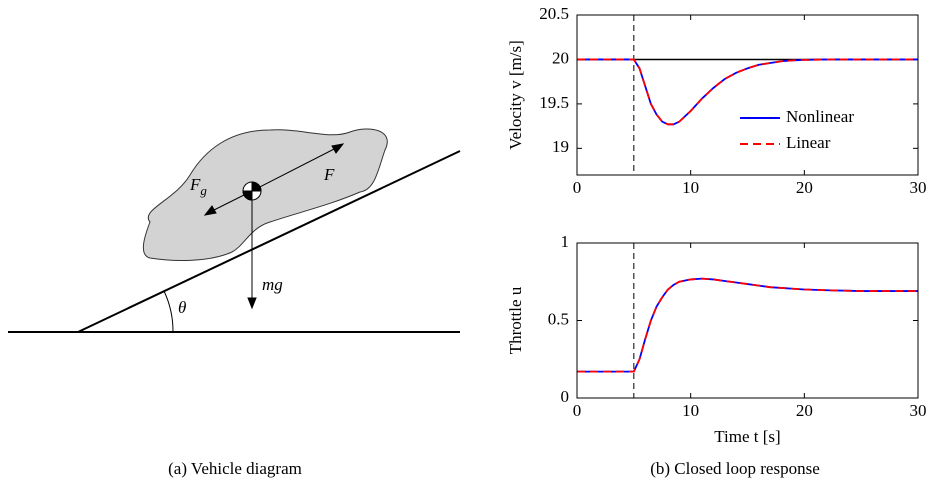 The image size is (932, 498). Describe the element at coordinates (820, 116) in the screenshot. I see `legend-label: Nonlinear` at that location.